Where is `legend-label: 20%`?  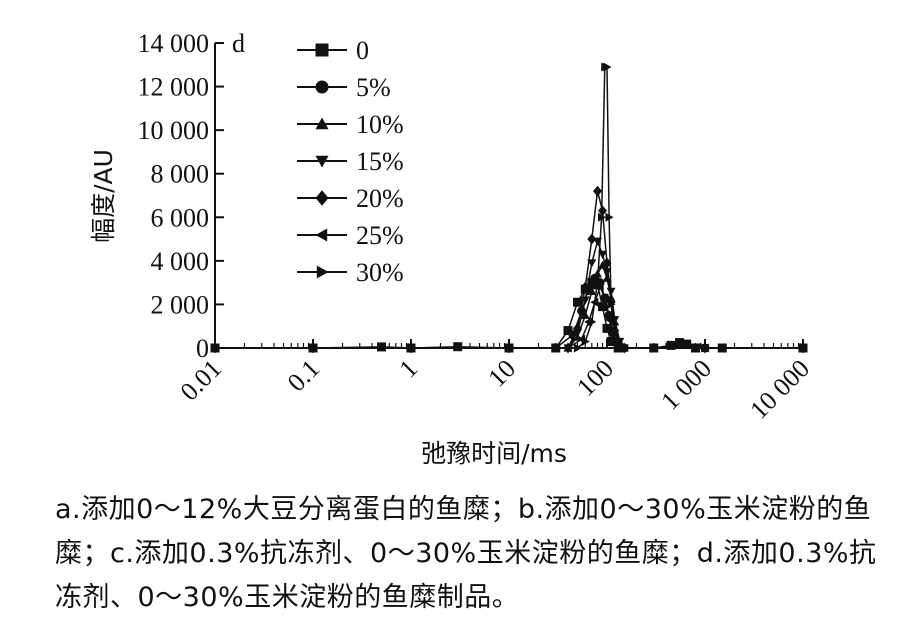 legend-label: 20% is located at coordinates (380, 198).